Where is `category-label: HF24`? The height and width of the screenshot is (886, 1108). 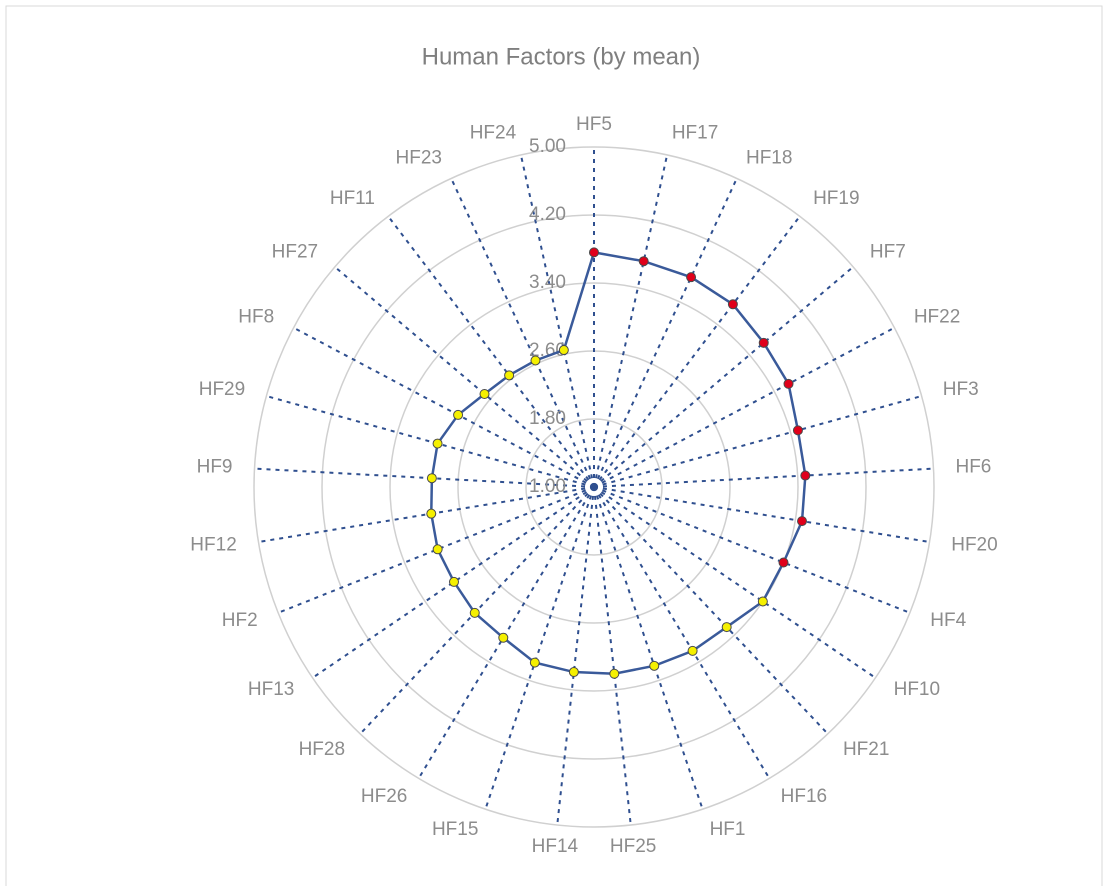
category-label: HF24 is located at coordinates (493, 132).